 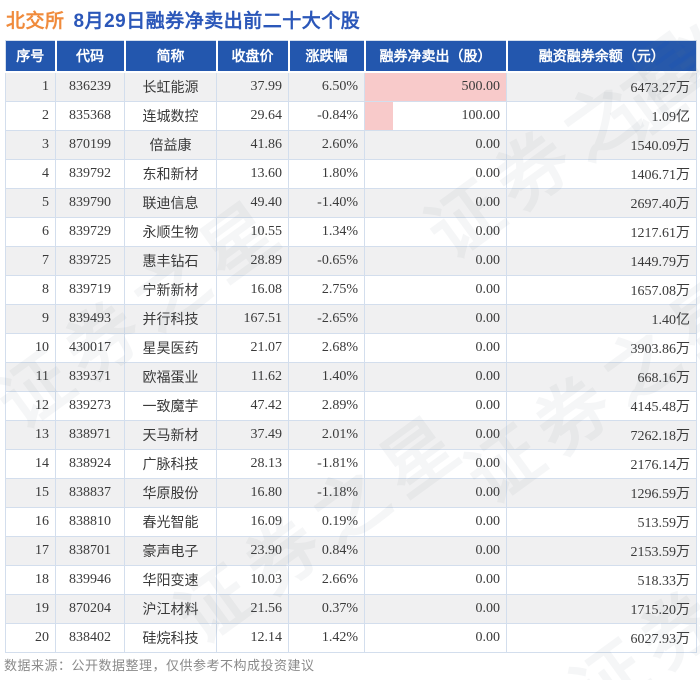 I want to click on table-row: 2 835368 连城数控 29.64 -0.84% 100.00 1.09亿, so click(x=351, y=116).